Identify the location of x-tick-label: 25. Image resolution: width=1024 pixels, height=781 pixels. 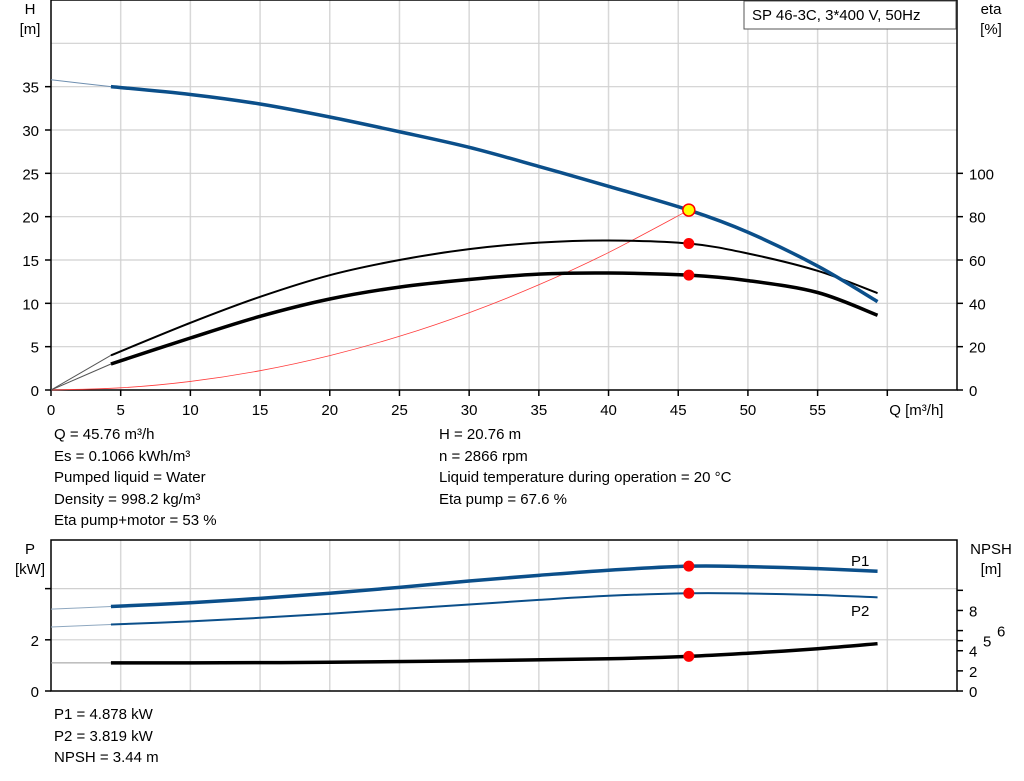
(399, 410).